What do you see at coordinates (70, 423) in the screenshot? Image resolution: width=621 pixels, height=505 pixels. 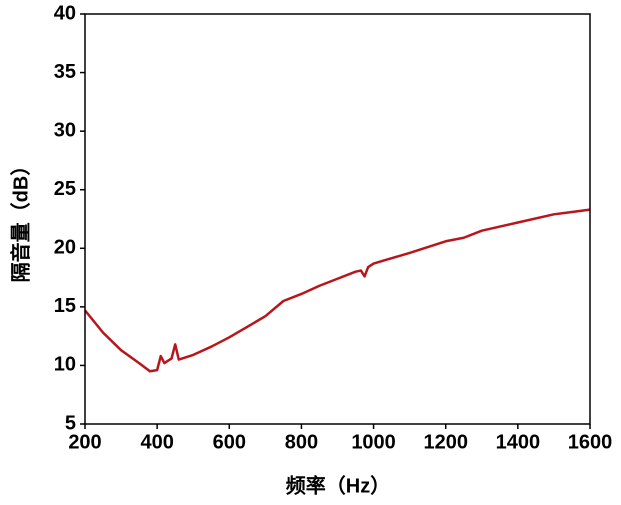 I see `y-tick-label: 5` at bounding box center [70, 423].